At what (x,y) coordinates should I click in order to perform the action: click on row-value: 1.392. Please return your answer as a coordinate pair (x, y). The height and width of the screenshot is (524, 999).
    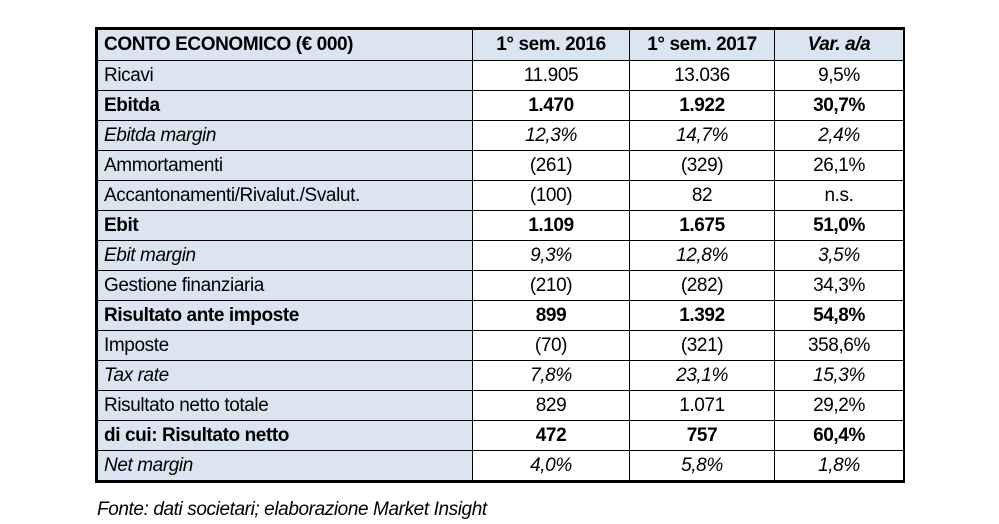
    Looking at the image, I should click on (702, 315).